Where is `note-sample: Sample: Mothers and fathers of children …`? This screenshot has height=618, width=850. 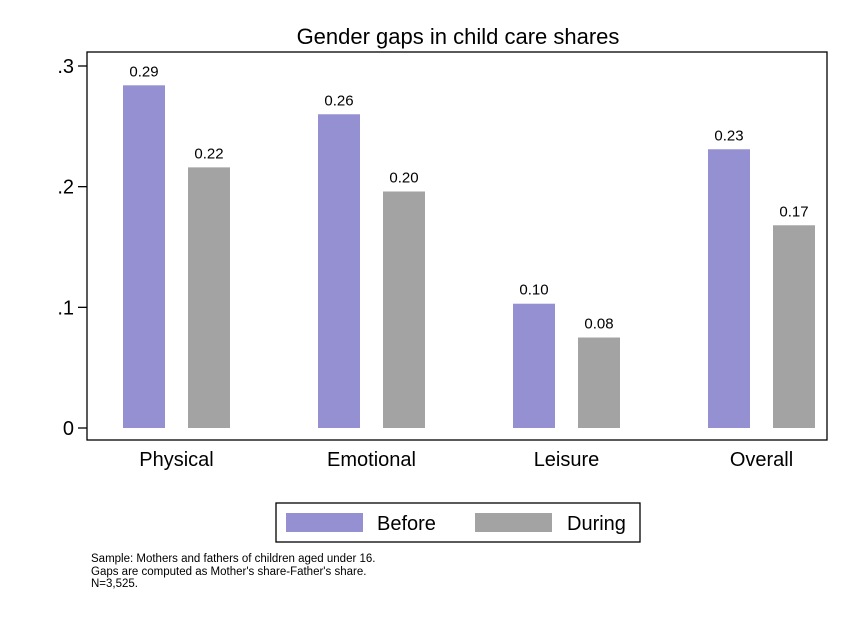
note-sample: Sample: Mothers and fathers of children … is located at coordinates (233, 559).